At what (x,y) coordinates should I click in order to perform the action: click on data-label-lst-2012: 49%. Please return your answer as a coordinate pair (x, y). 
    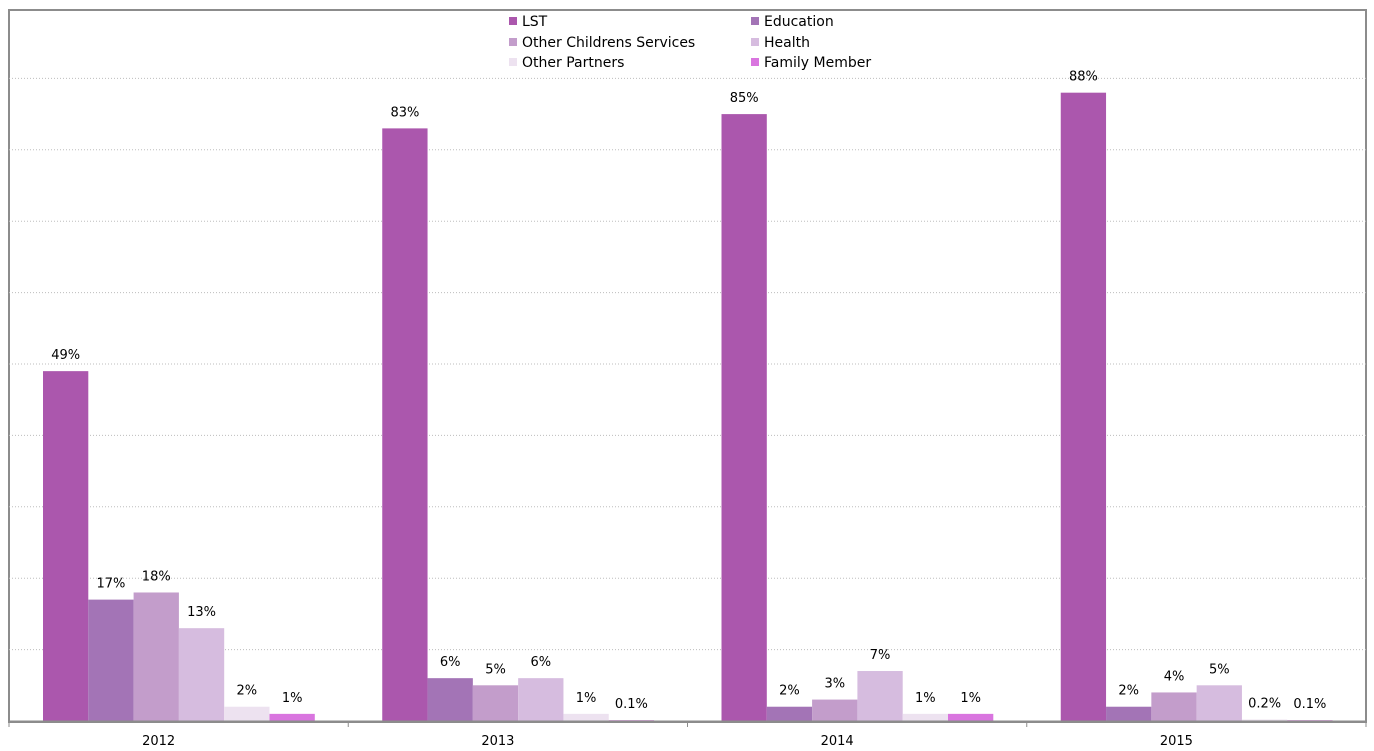
    Looking at the image, I should click on (65, 355).